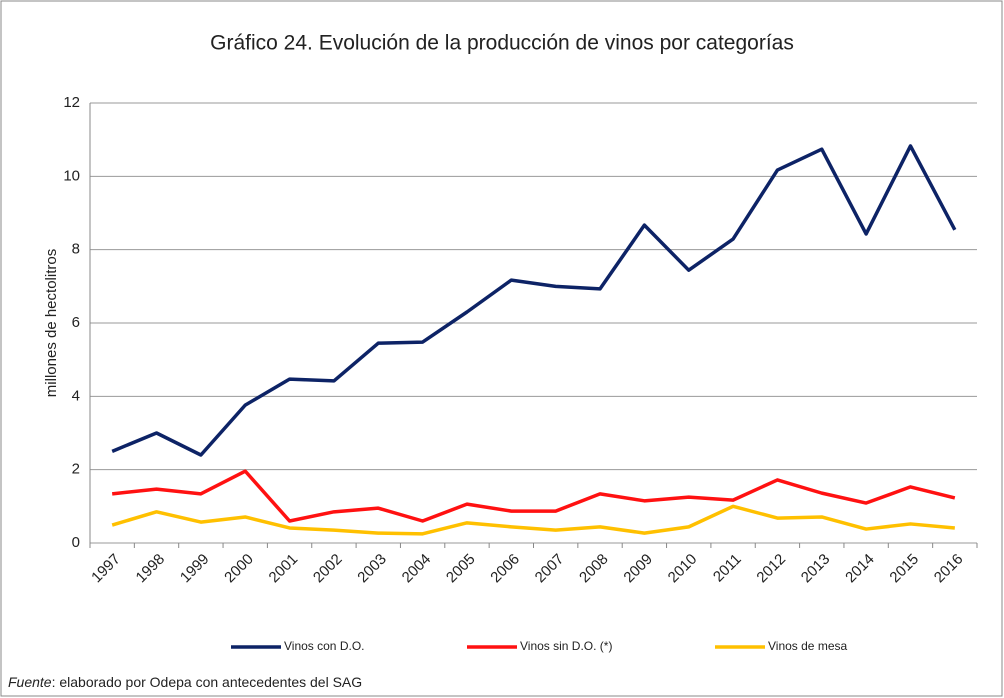  What do you see at coordinates (76, 395) in the screenshot?
I see `y-tick-label: 4` at bounding box center [76, 395].